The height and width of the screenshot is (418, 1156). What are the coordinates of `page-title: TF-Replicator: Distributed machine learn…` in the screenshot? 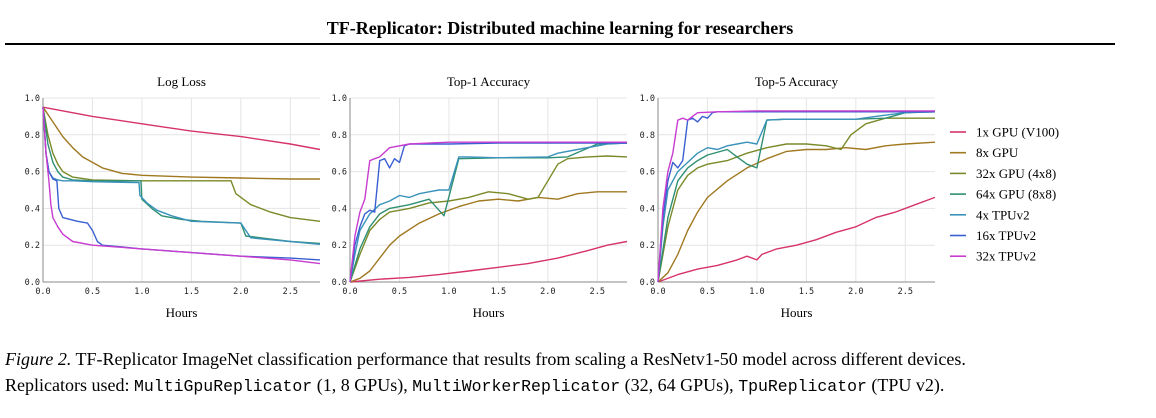 It's located at (560, 28).